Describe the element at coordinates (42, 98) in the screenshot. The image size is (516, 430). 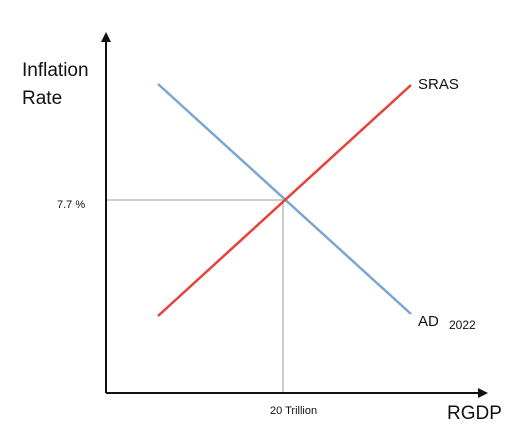
I see `y-axis-label-line2: Rate` at that location.